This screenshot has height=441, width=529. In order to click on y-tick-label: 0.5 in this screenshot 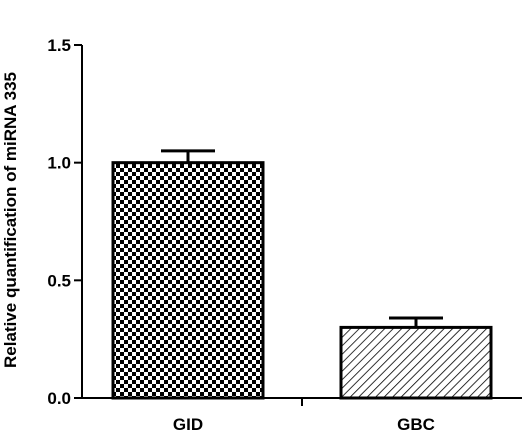, I will do `click(59, 280)`.